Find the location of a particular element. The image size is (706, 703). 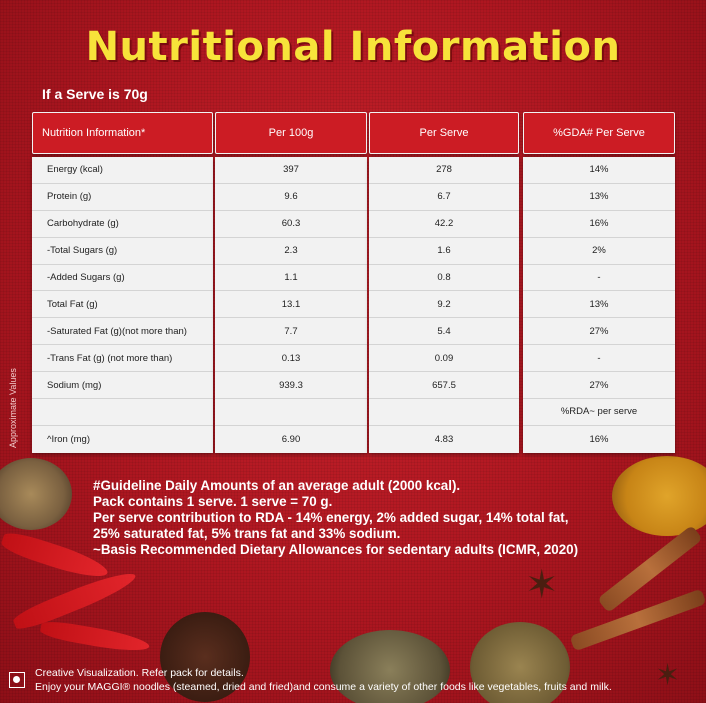

table-cell: 278 is located at coordinates (444, 170).